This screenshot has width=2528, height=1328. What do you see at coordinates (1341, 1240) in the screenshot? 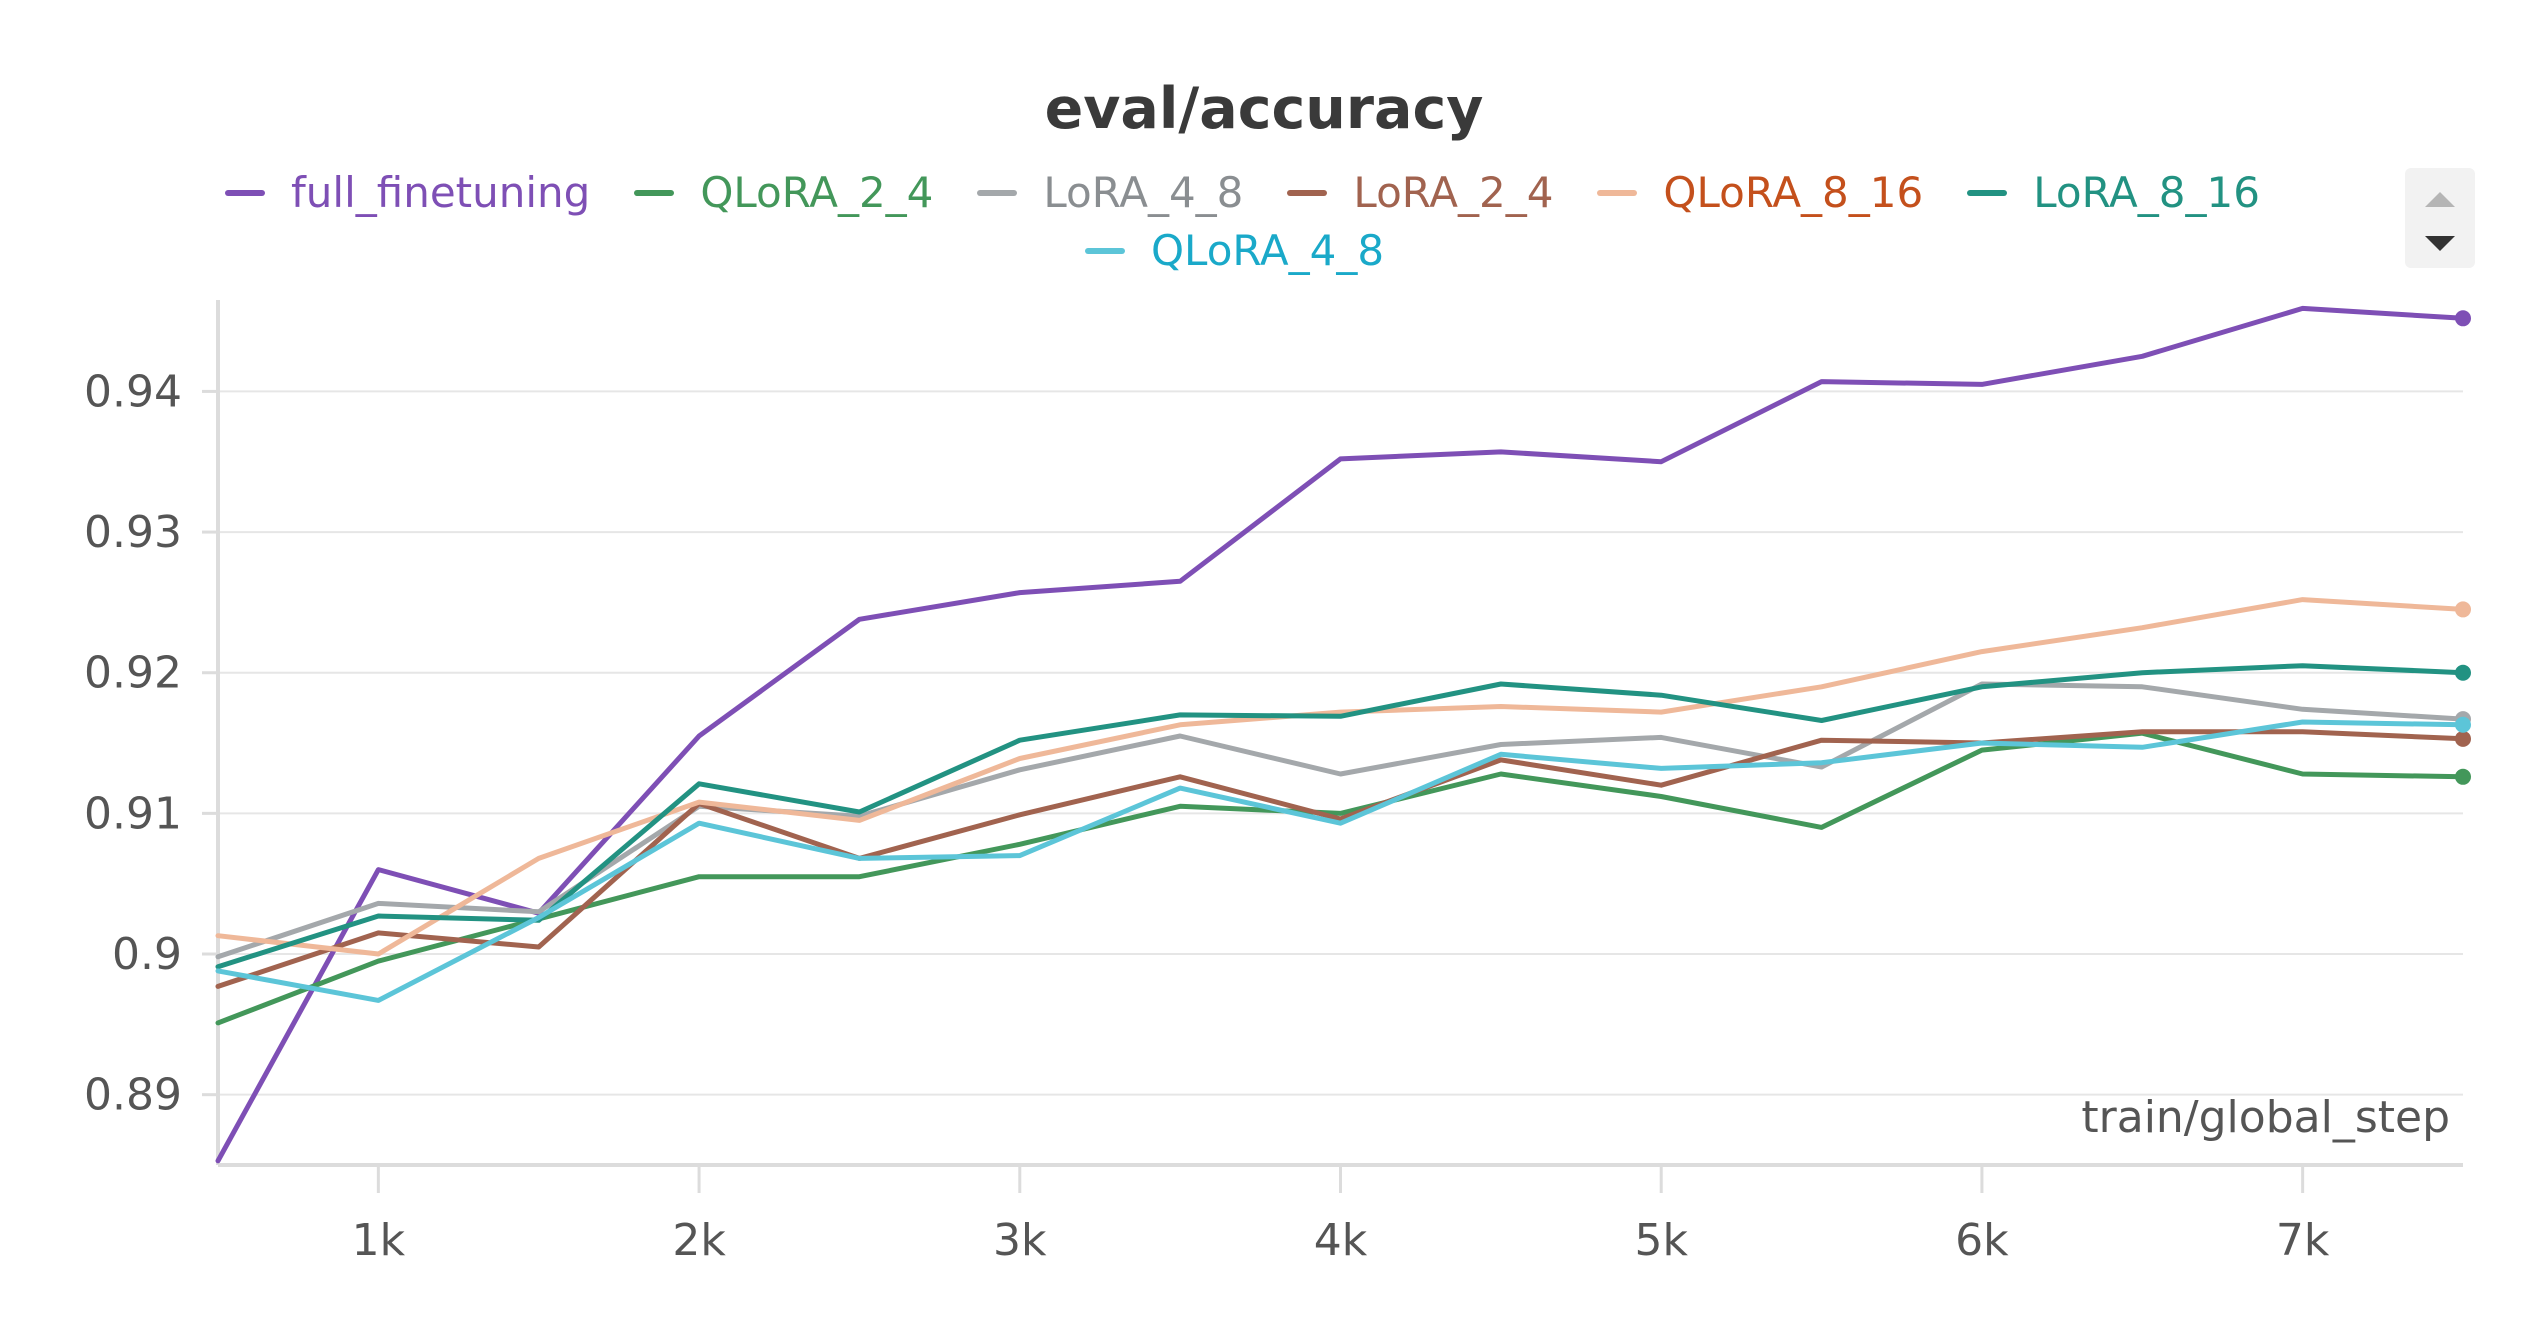
I see `x-tick-label: 4k` at bounding box center [1341, 1240].